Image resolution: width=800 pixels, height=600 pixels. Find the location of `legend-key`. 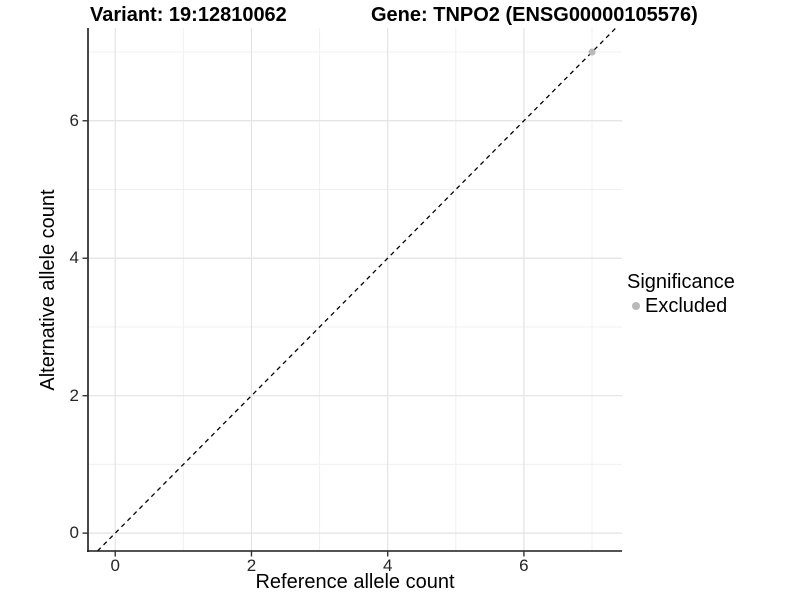

legend-key is located at coordinates (636, 306).